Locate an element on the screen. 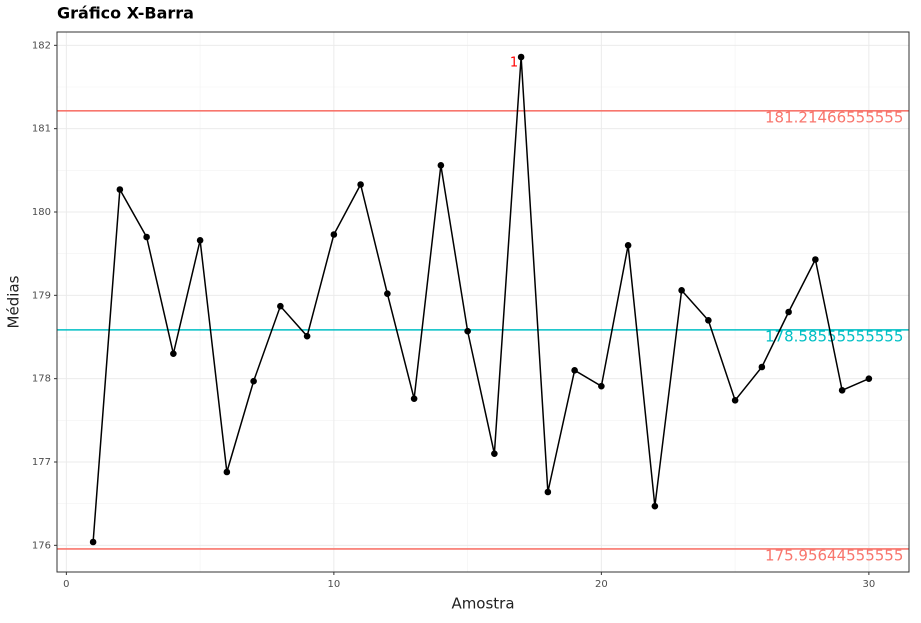  y-tick-label: 179 is located at coordinates (41, 295).